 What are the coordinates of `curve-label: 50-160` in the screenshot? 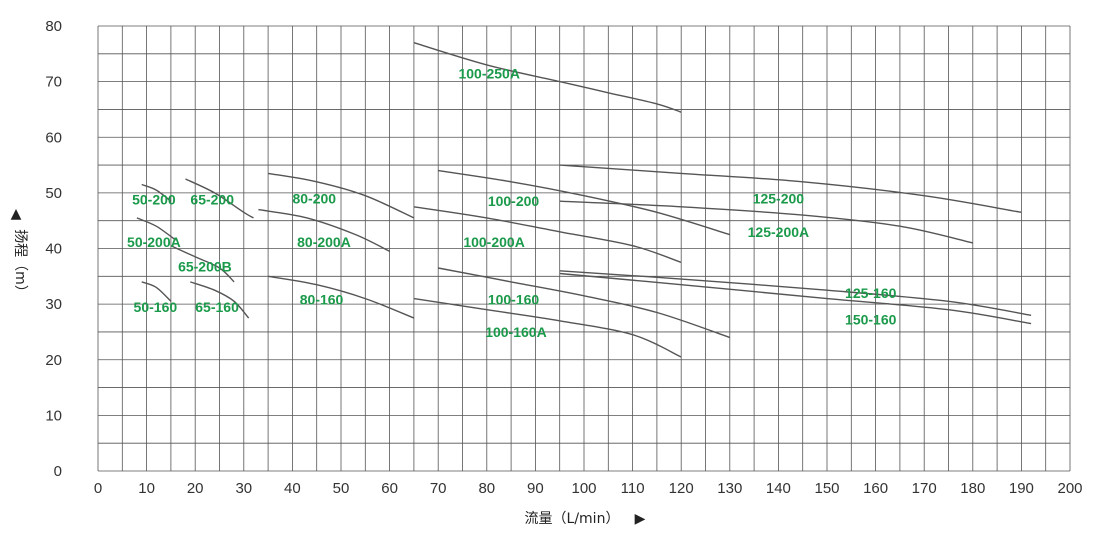 It's located at (156, 307).